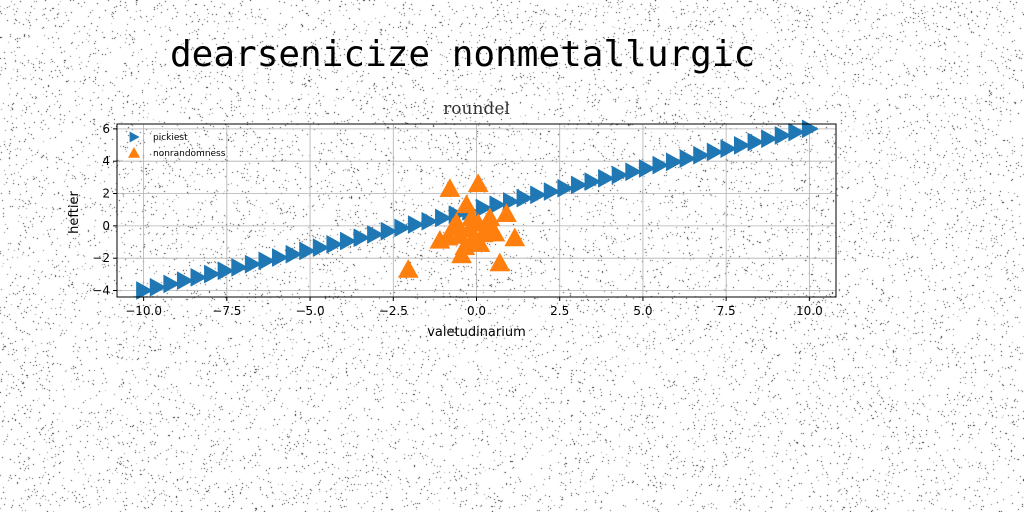 This screenshot has height=512, width=1024. What do you see at coordinates (189, 154) in the screenshot?
I see `legend-label: nonrandomness` at bounding box center [189, 154].